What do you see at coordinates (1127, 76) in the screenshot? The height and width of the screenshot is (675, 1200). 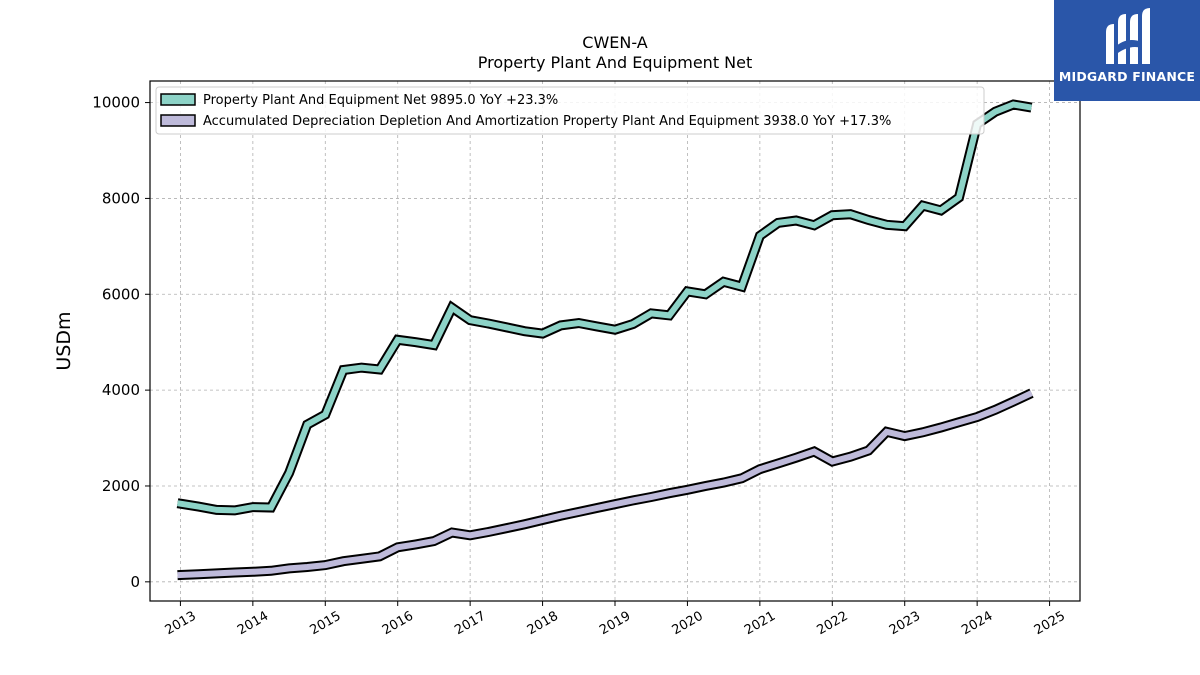 I see `logo-text: MIDGARD FINANCE` at bounding box center [1127, 76].